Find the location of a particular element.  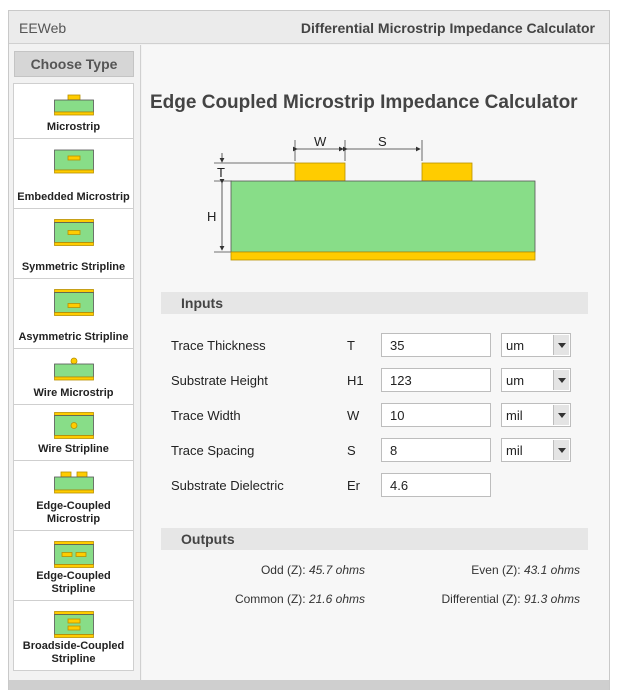

type-item-wire-microstrip: Wire Microstrip is located at coordinates (73, 377).